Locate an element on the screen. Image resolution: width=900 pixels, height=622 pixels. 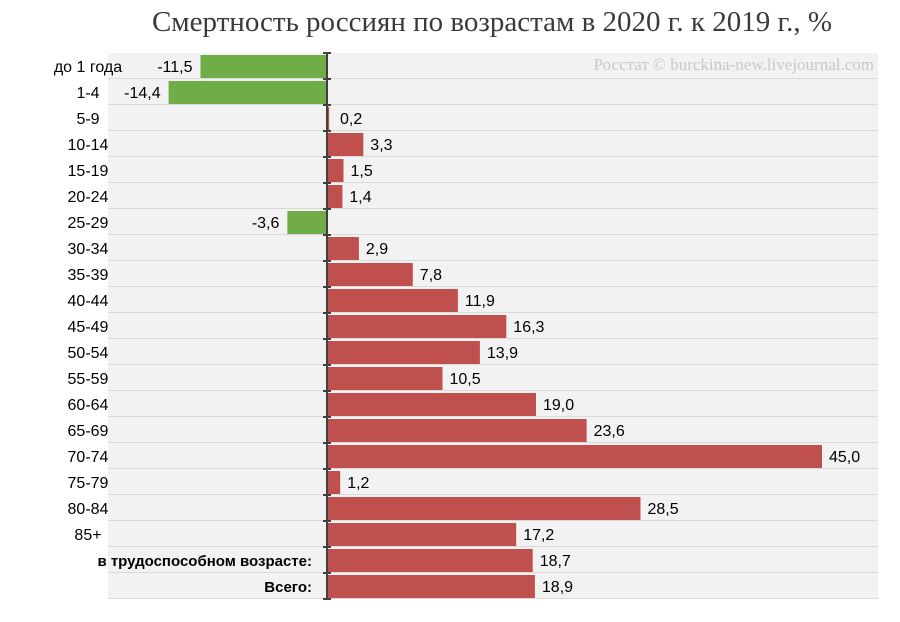
category-label-13: 60-64 is located at coordinates (88, 405).